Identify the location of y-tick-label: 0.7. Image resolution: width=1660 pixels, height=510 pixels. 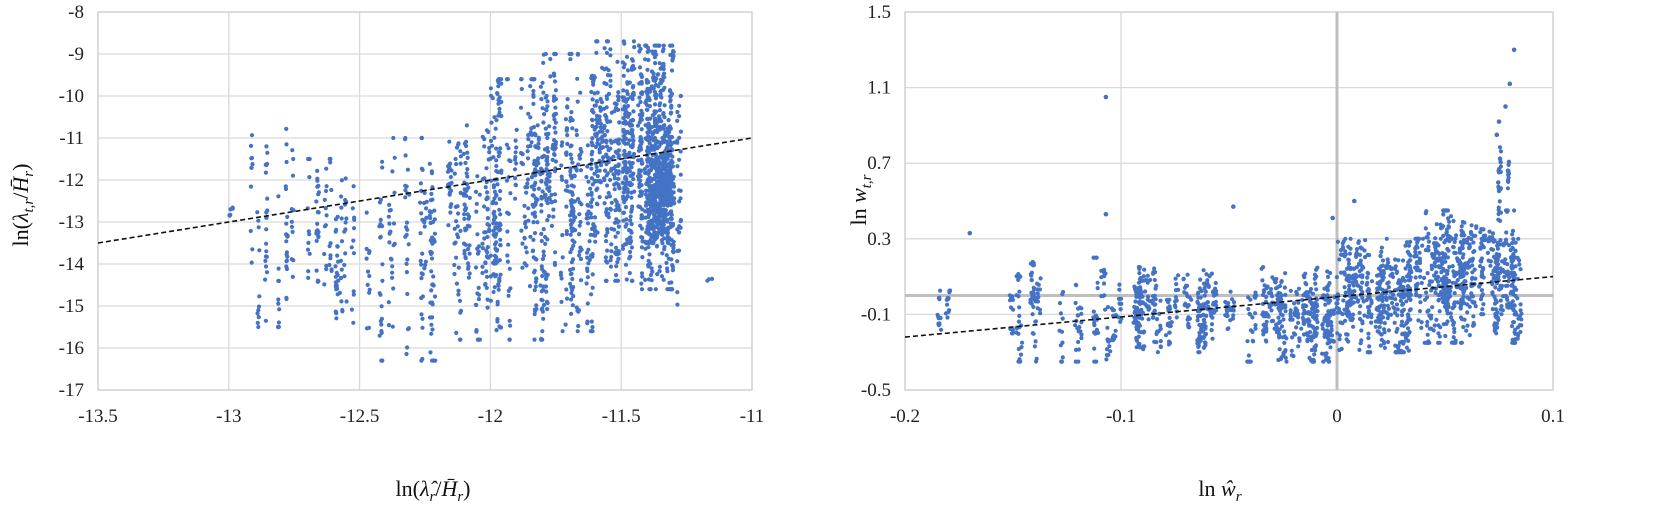
(879, 163).